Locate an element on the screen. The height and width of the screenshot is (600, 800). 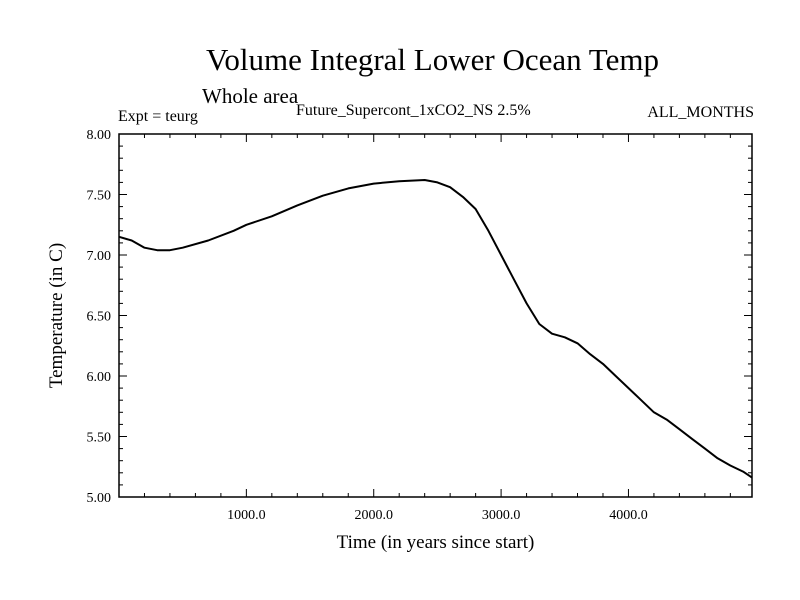
y-tick-label: 8.00 is located at coordinates (99, 135).